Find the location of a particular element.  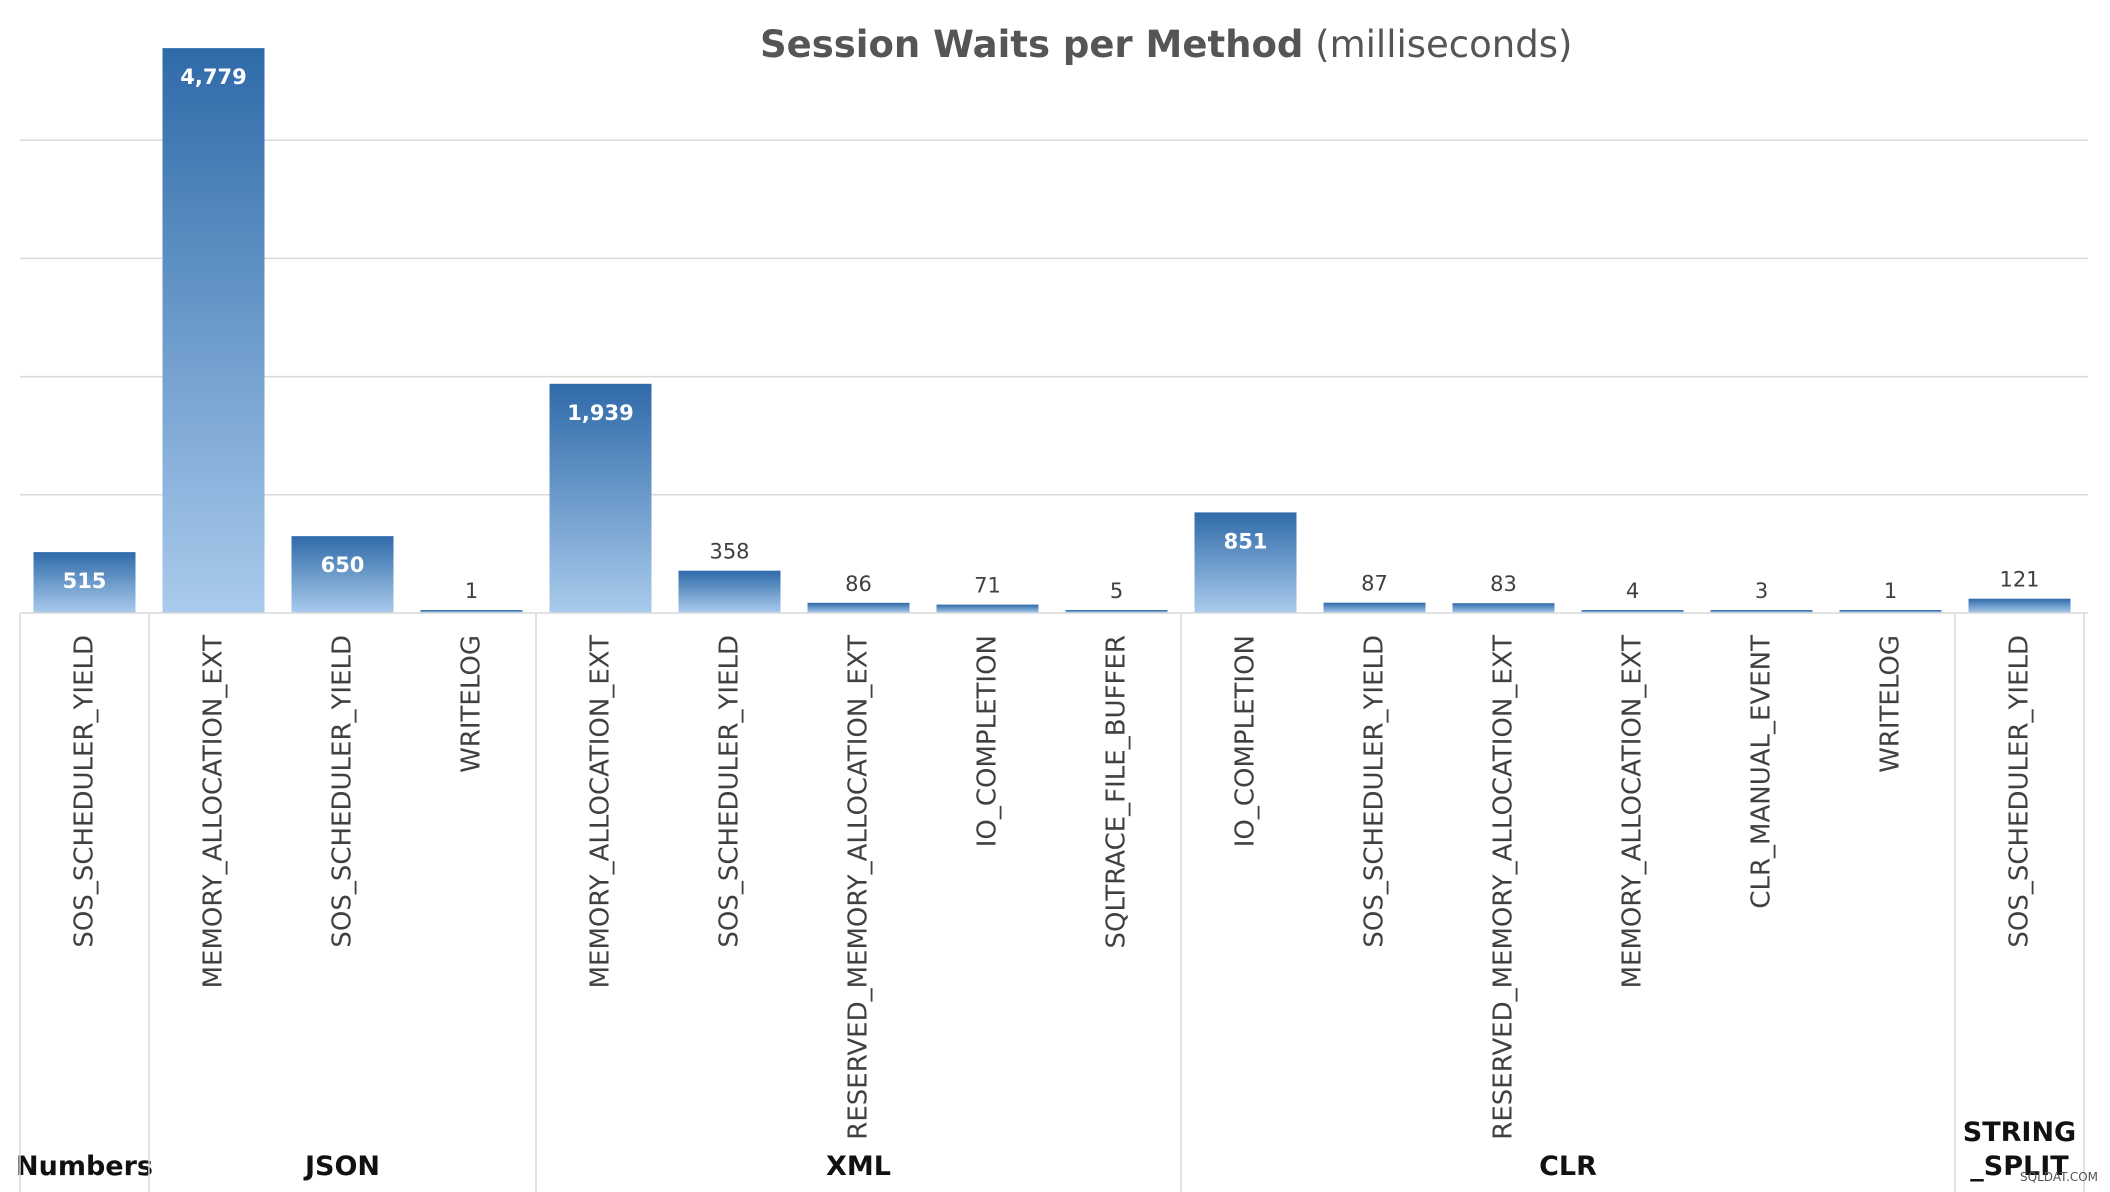

bar-xml-memory-allocation-ext is located at coordinates (600, 498).